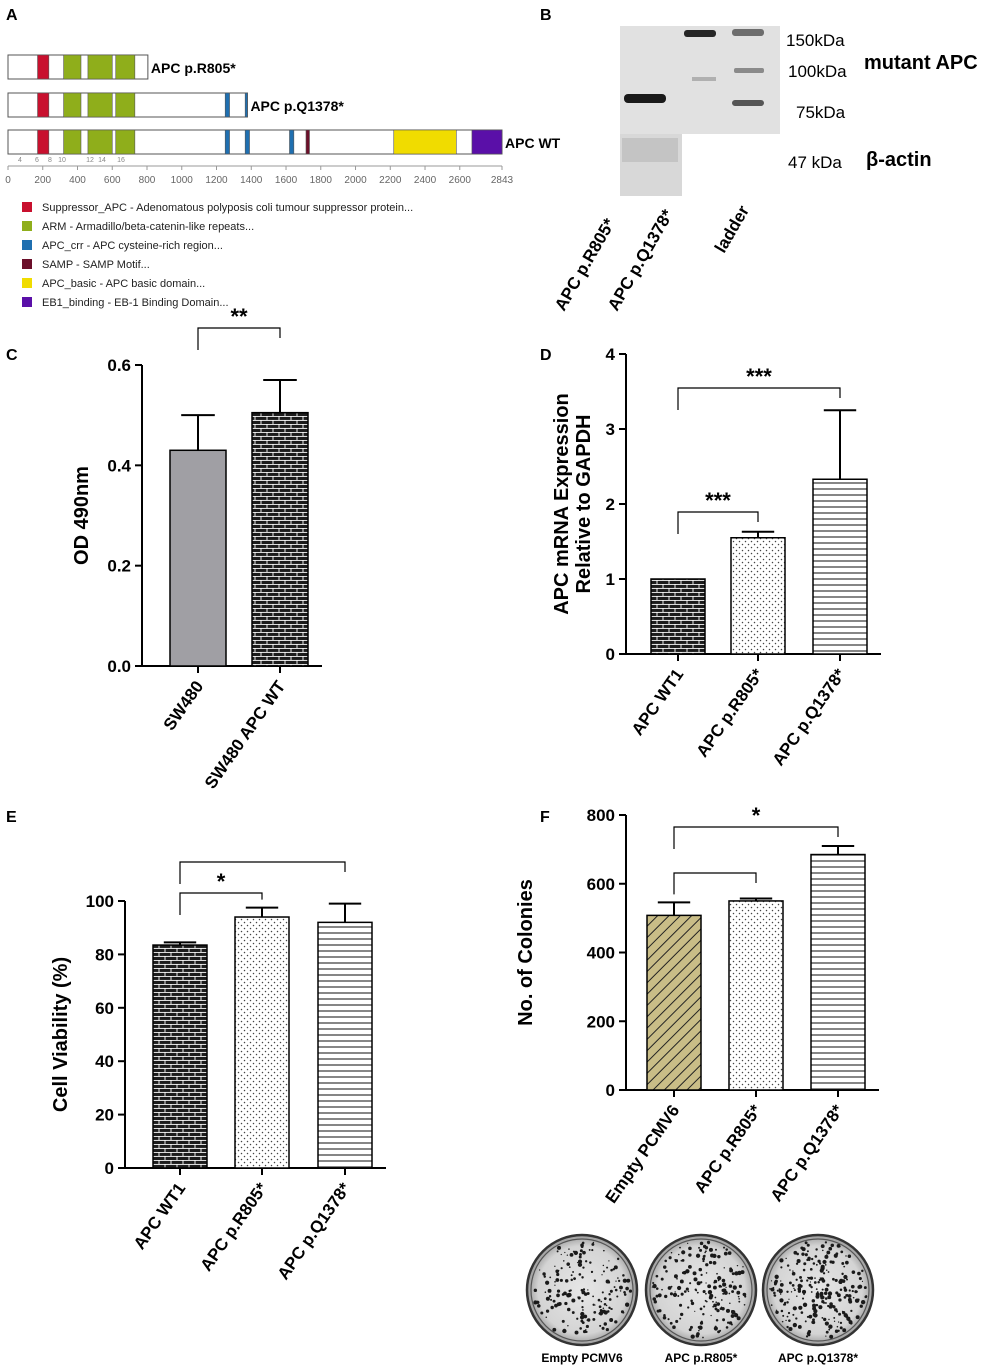 Image resolution: width=1000 pixels, height=1368 pixels. I want to click on band-q1378, so click(700, 33).